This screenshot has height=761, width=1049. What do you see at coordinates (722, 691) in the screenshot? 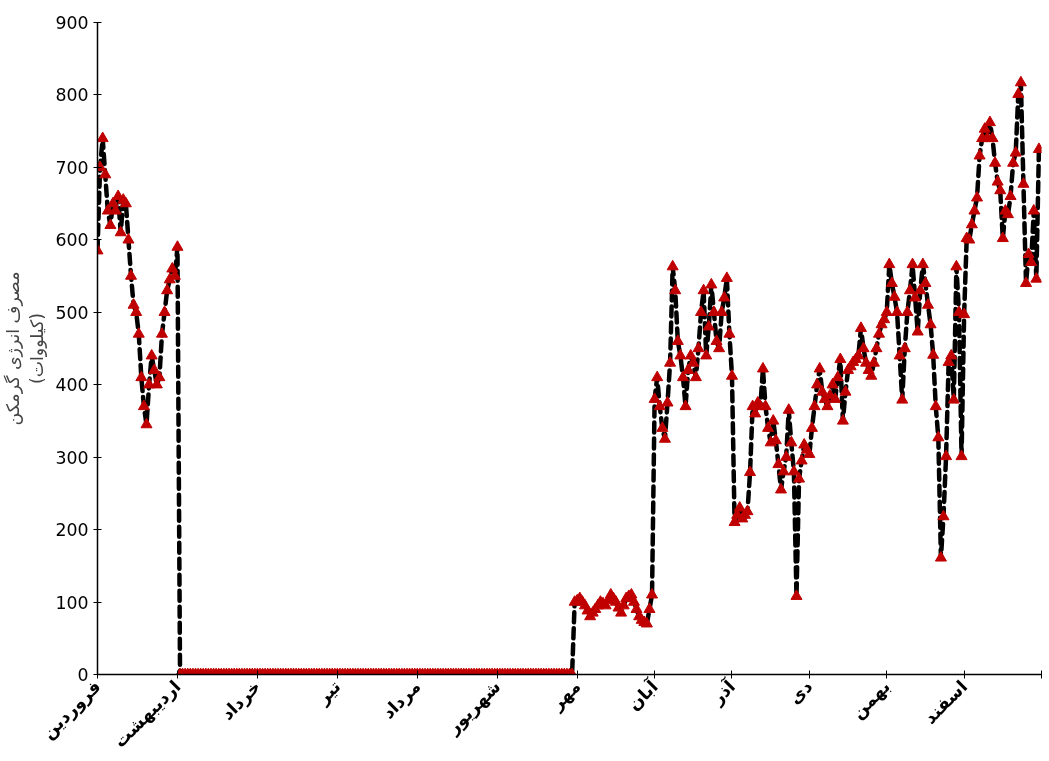
I see `x-tick-label: آذر` at bounding box center [722, 691].